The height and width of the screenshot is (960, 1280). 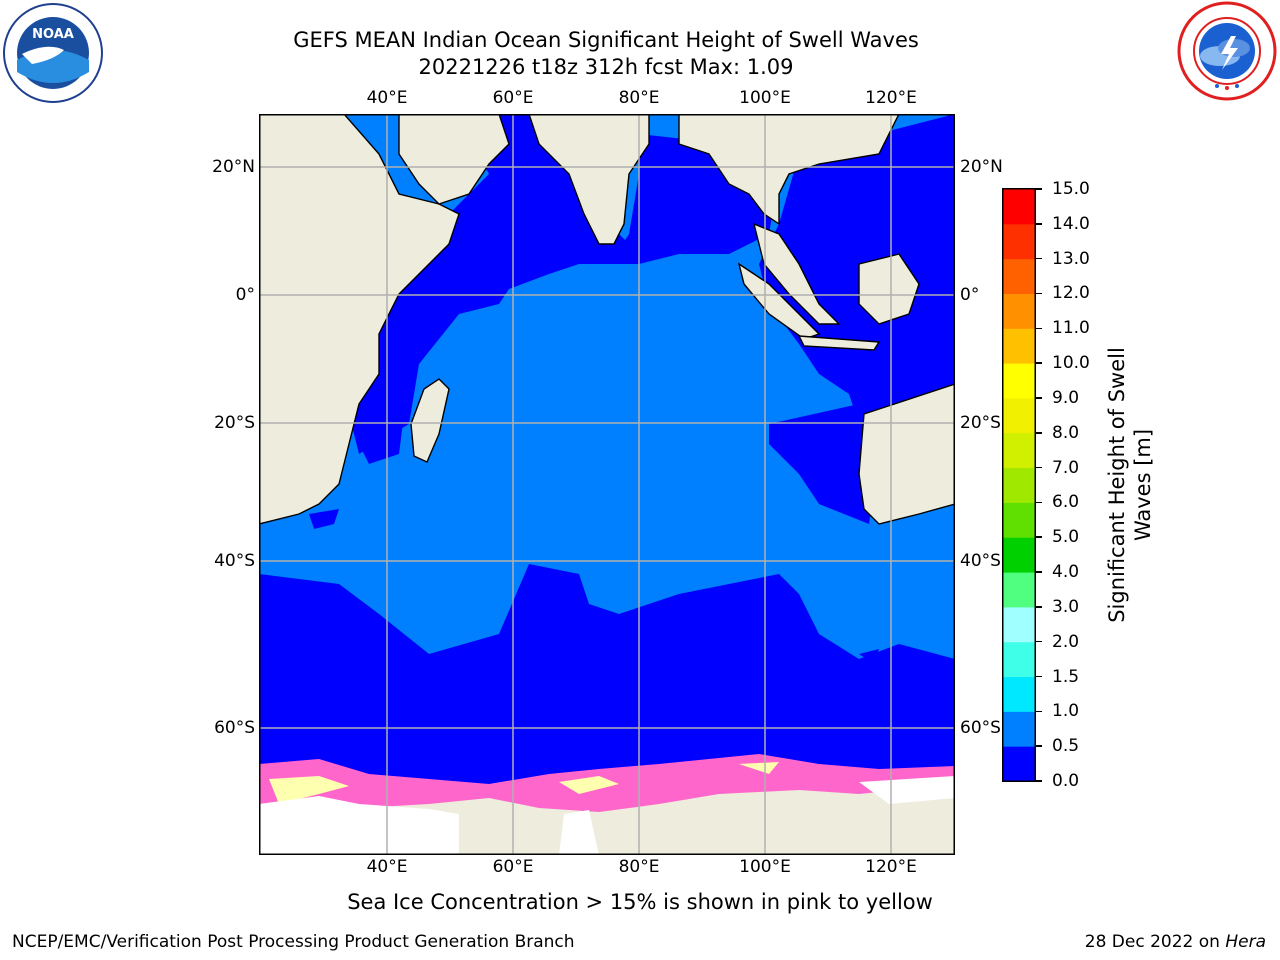 What do you see at coordinates (234, 561) in the screenshot?
I see `lat-label-left: 40°S` at bounding box center [234, 561].